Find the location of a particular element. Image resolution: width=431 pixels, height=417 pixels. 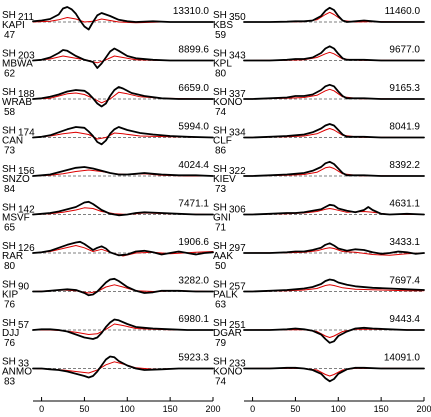

distance-label: 80 is located at coordinates (221, 74).